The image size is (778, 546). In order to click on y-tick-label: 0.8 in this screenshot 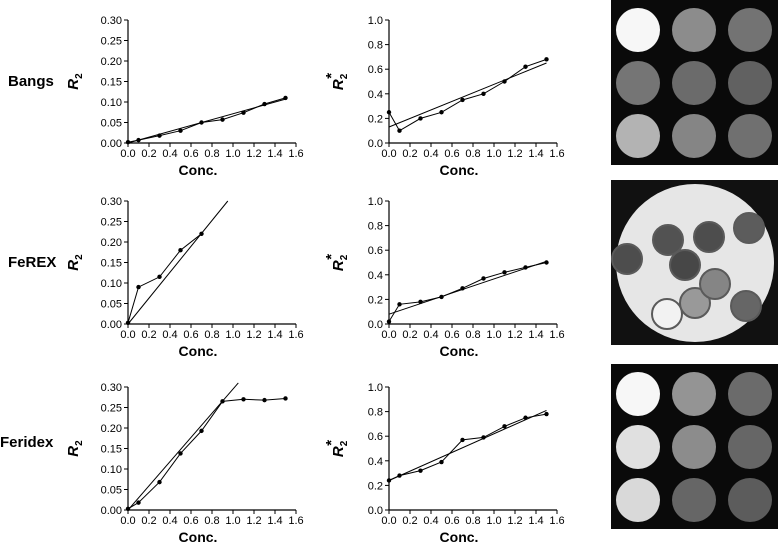, I will do `click(375, 46)`.